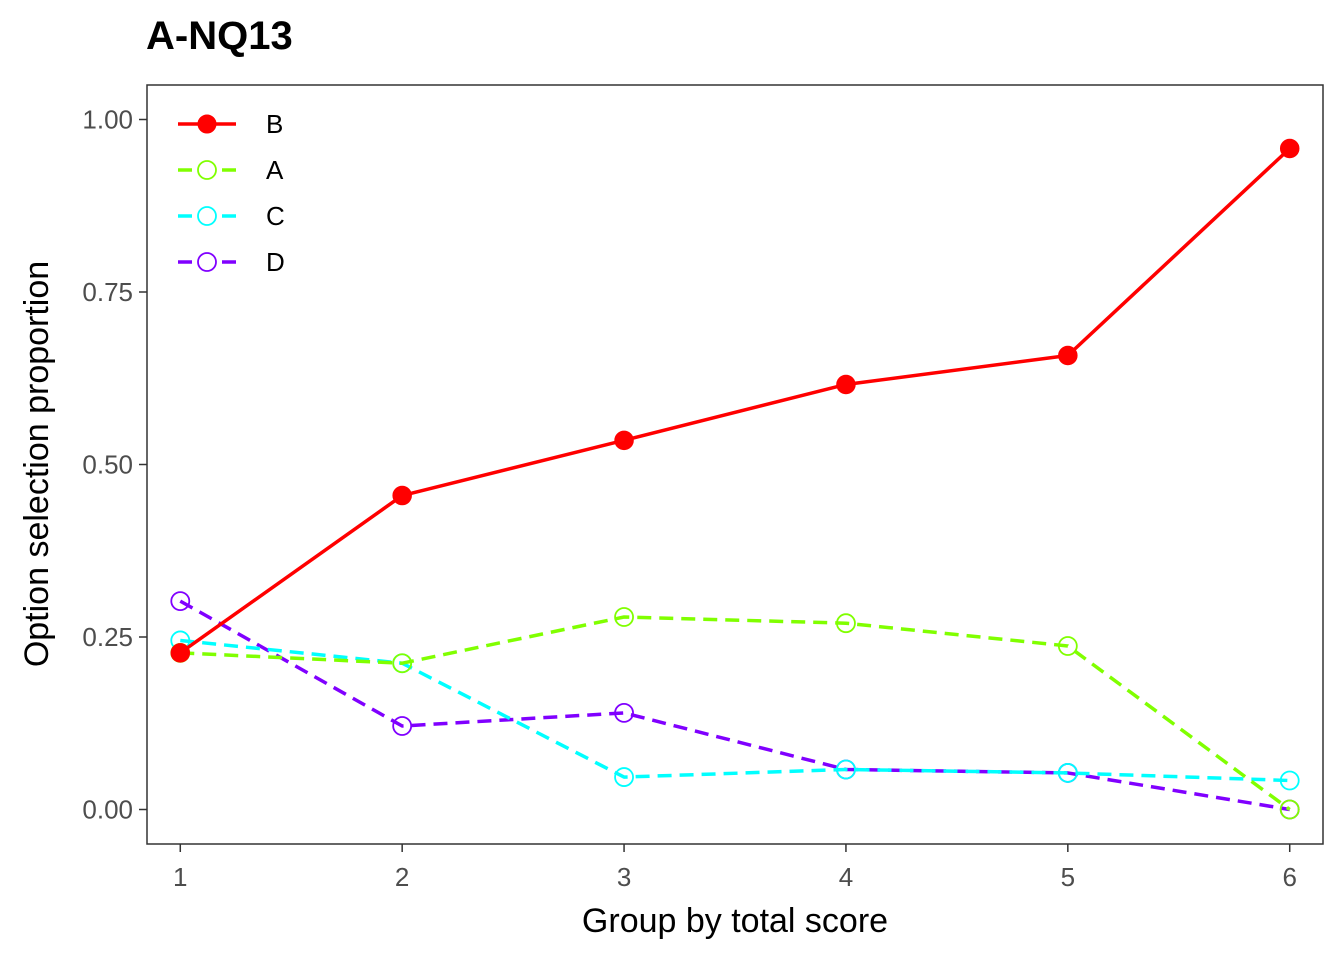  I want to click on legend-label: B, so click(274, 124).